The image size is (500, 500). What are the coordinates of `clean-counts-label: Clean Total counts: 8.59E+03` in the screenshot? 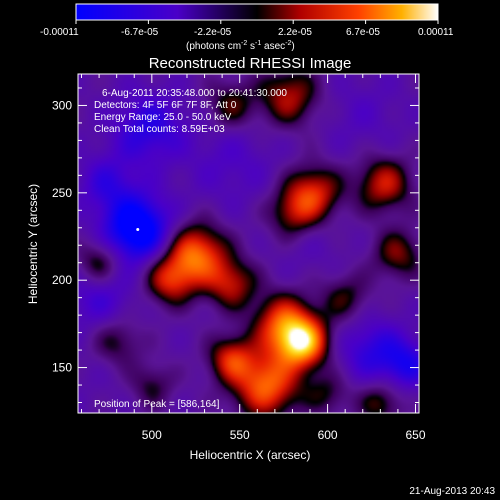 It's located at (159, 129).